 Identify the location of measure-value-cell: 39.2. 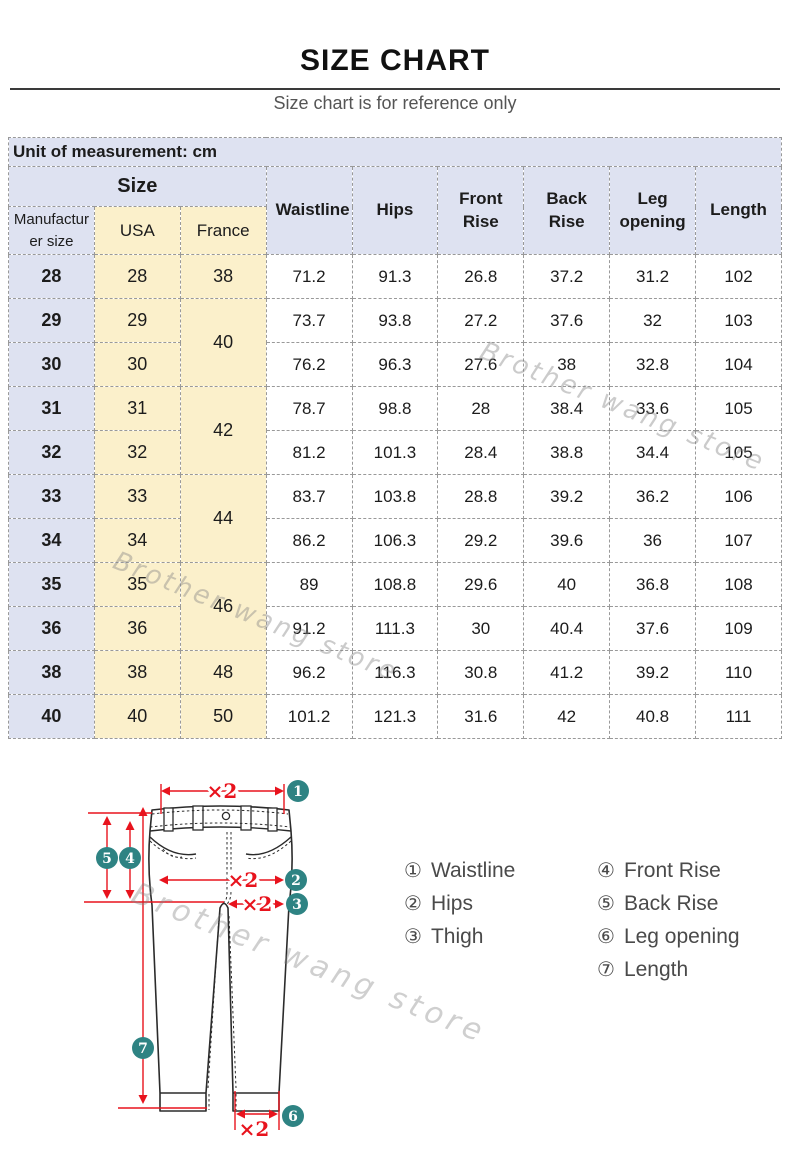
(652, 672).